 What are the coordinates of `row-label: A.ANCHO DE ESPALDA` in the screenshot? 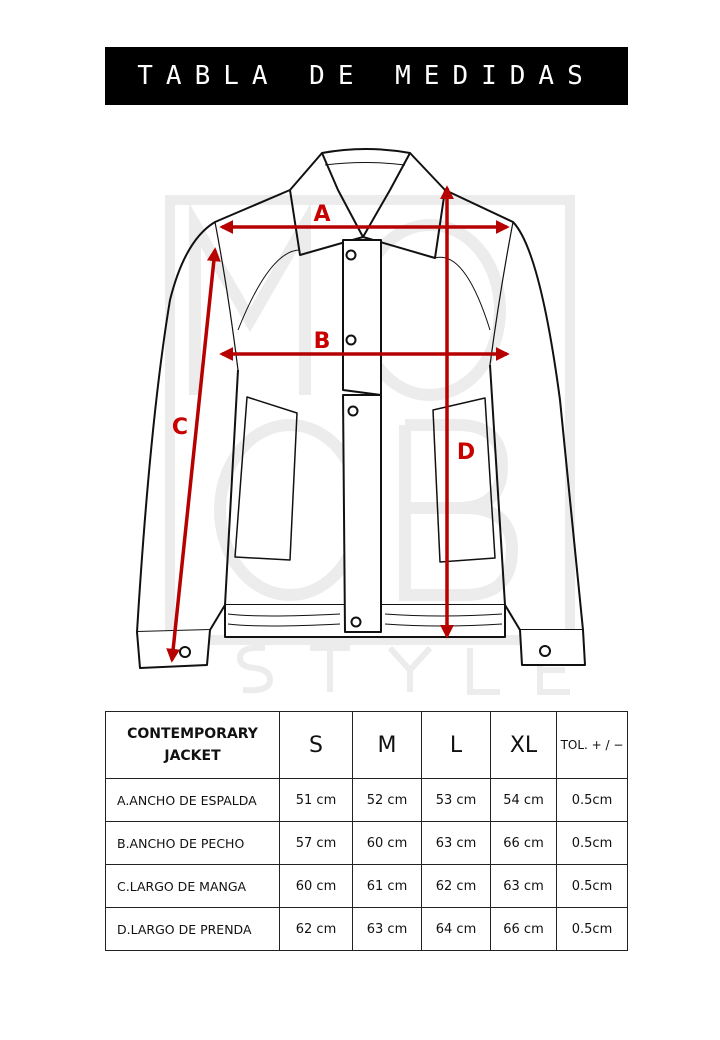 It's located at (192, 800).